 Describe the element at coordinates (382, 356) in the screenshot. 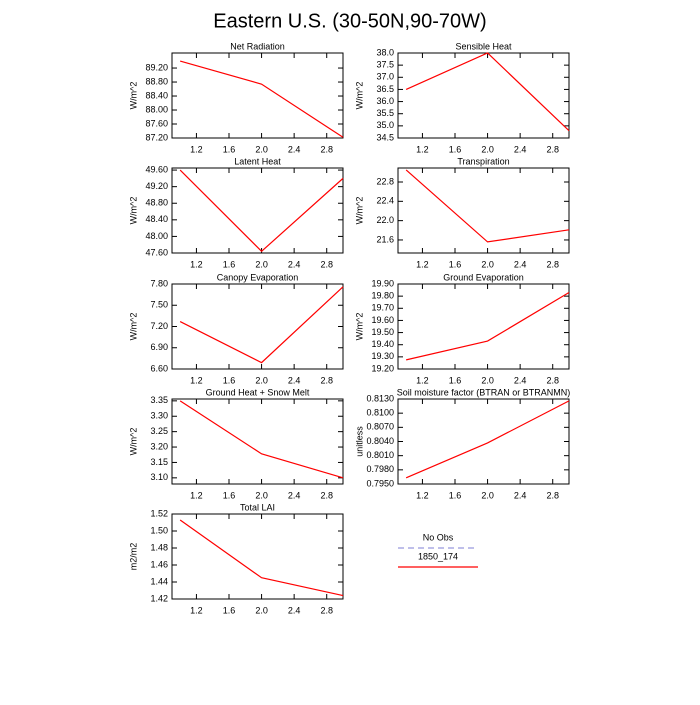

I see `y-tick-label: 19.30` at that location.